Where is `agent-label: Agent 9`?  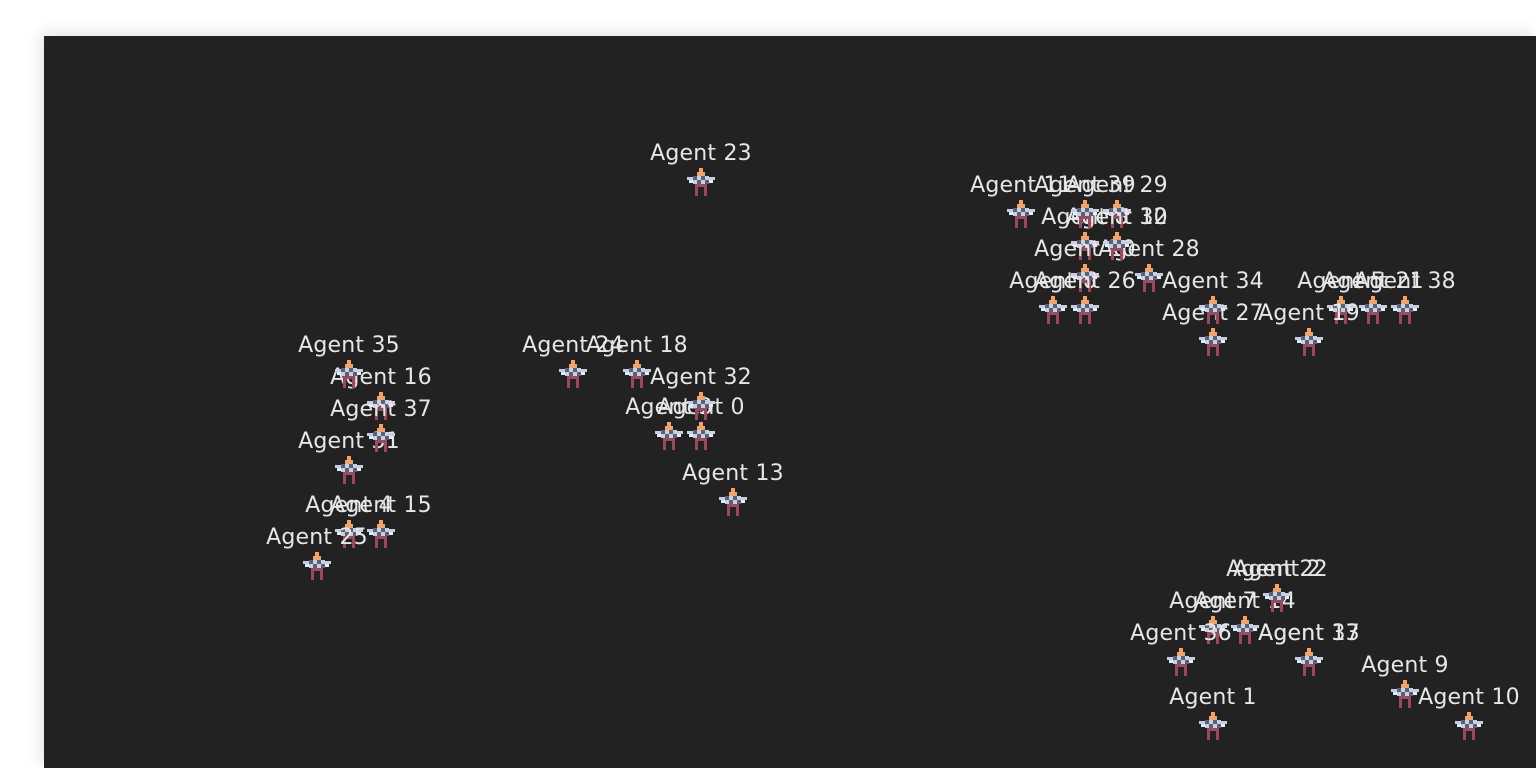 agent-label: Agent 9 is located at coordinates (1405, 665).